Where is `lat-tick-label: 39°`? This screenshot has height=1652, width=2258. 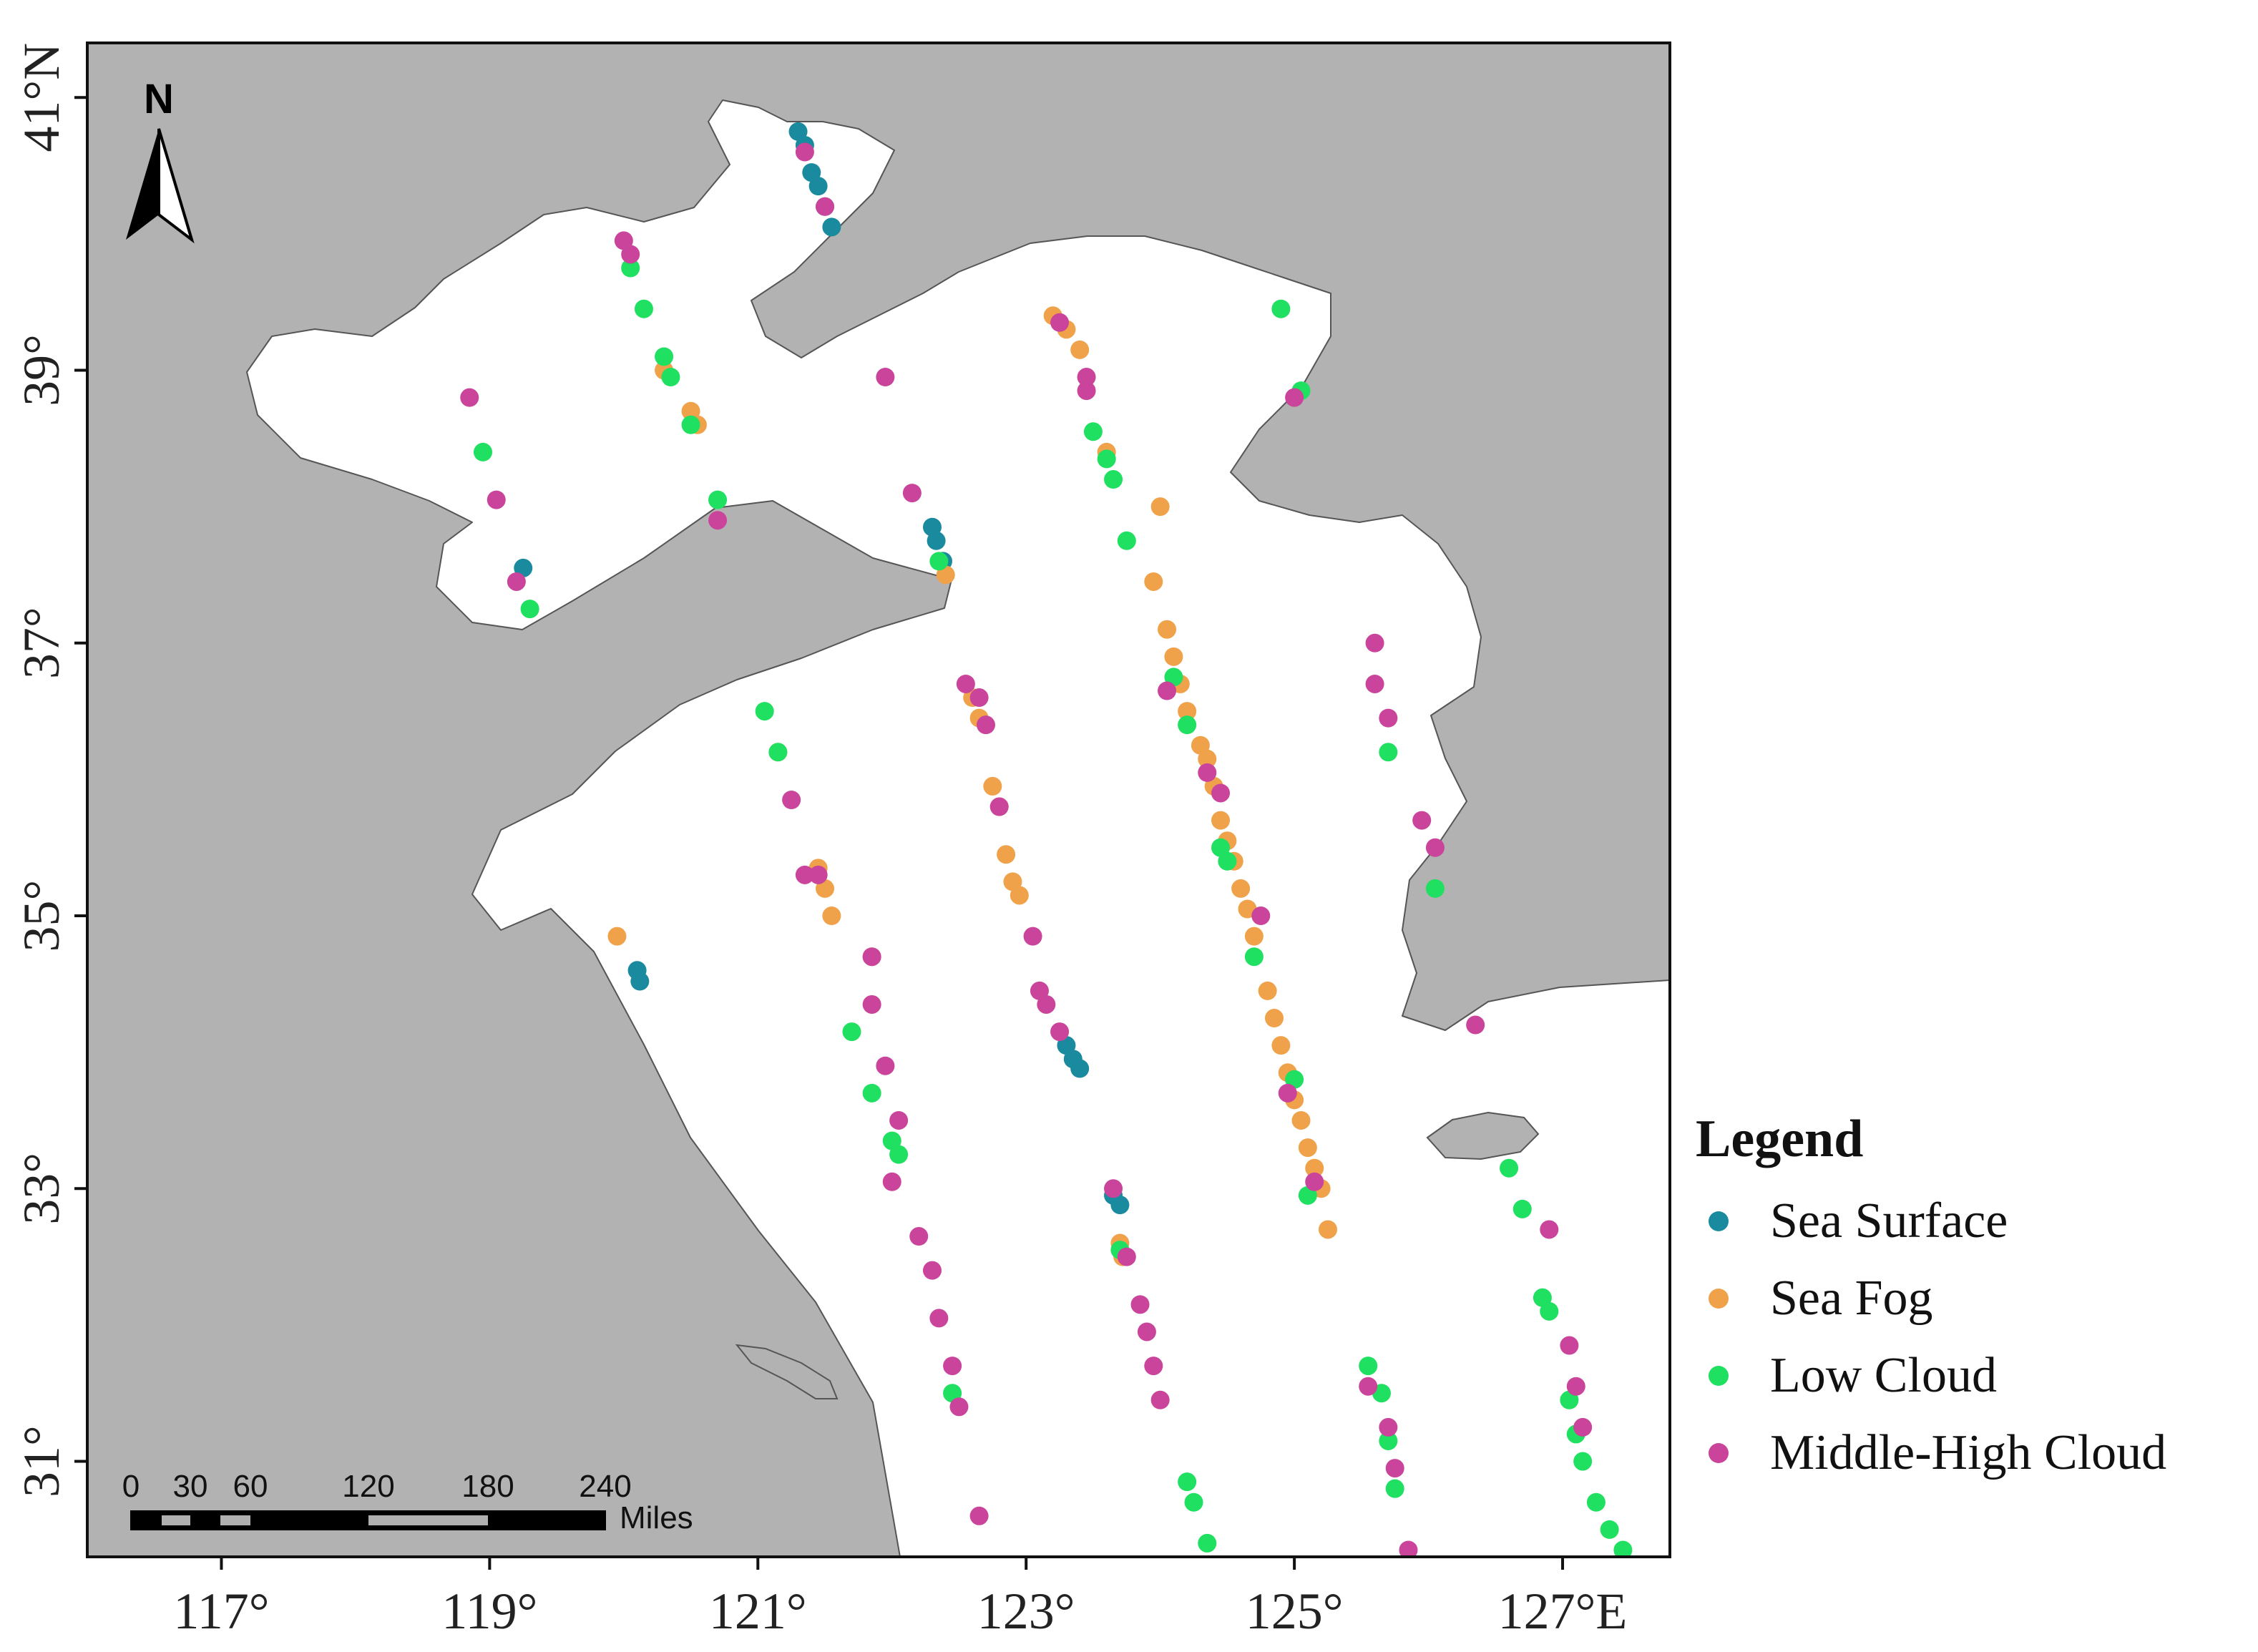 lat-tick-label: 39° is located at coordinates (41, 370).